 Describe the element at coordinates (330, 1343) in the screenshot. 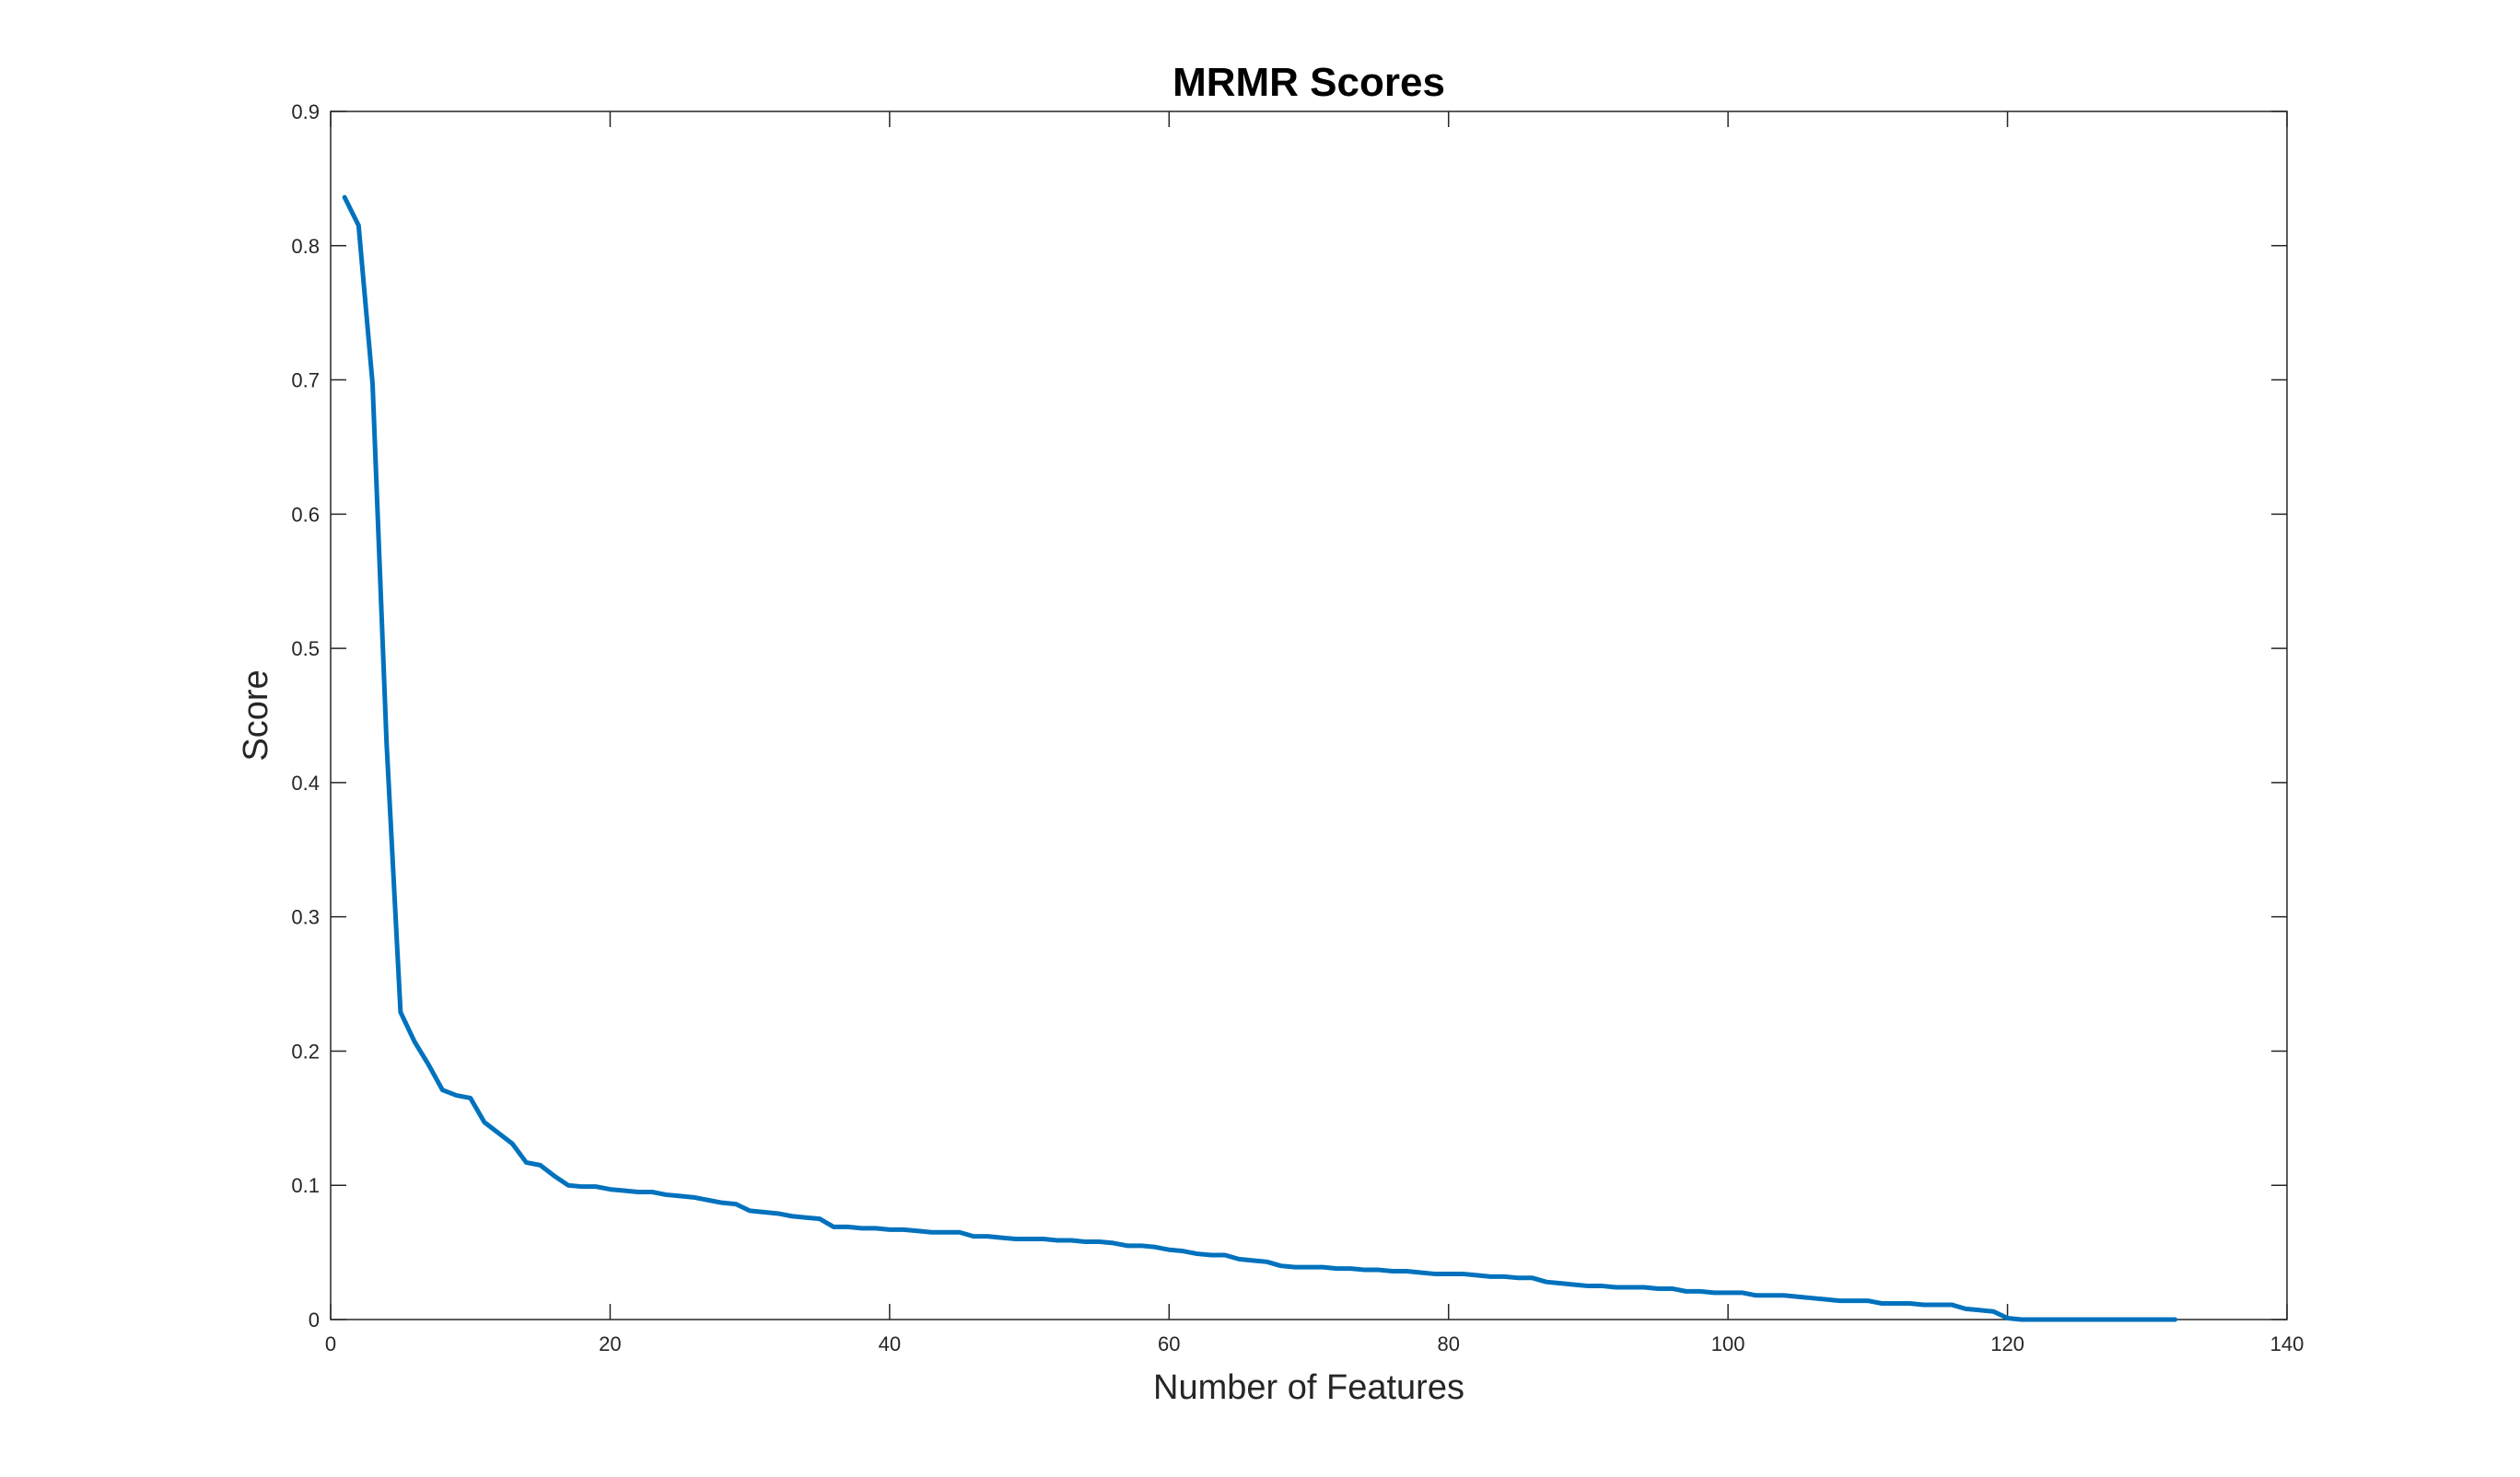

I see `x-tick-label: 0` at that location.